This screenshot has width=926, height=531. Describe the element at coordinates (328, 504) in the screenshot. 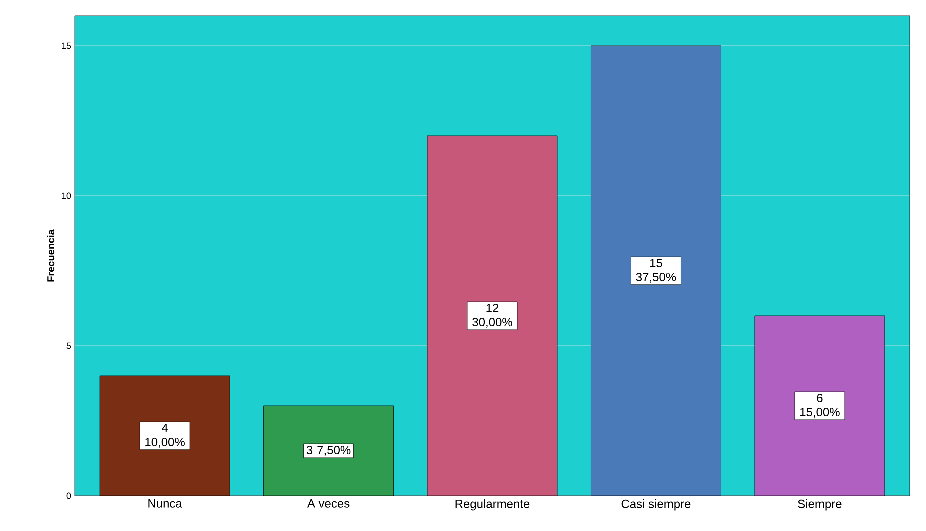

I see `x-tick-label: A veces` at that location.